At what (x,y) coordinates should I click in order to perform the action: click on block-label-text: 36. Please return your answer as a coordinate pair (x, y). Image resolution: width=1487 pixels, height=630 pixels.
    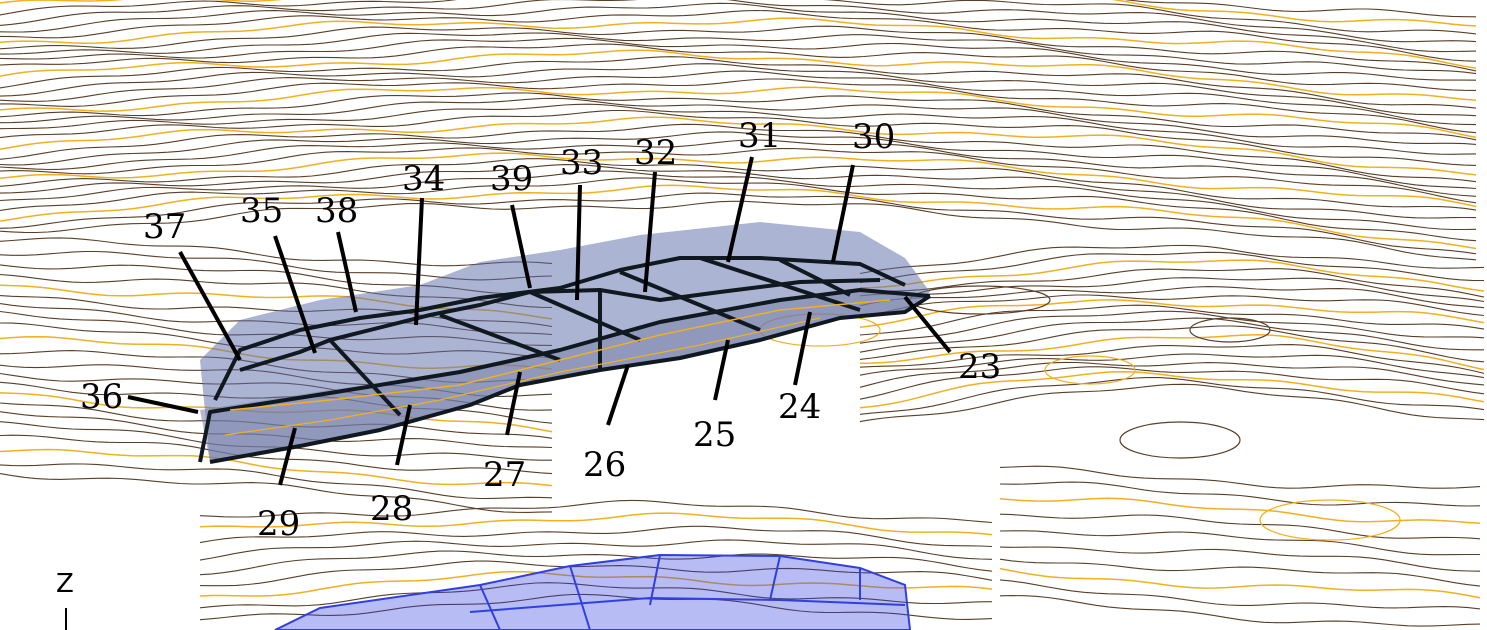
    Looking at the image, I should click on (101, 397).